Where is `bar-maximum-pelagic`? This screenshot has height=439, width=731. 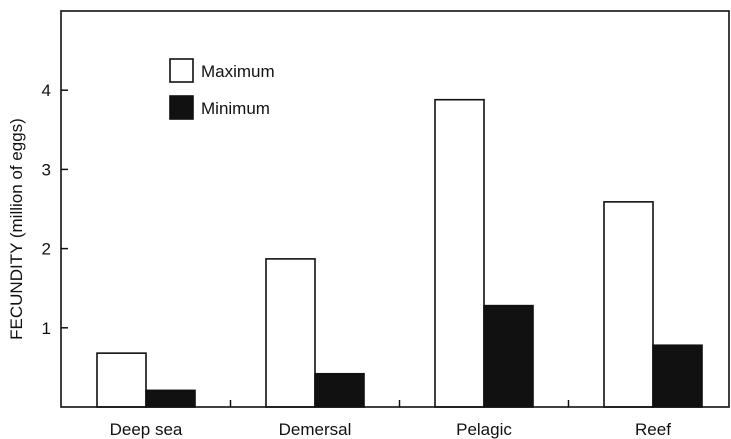
bar-maximum-pelagic is located at coordinates (459, 253).